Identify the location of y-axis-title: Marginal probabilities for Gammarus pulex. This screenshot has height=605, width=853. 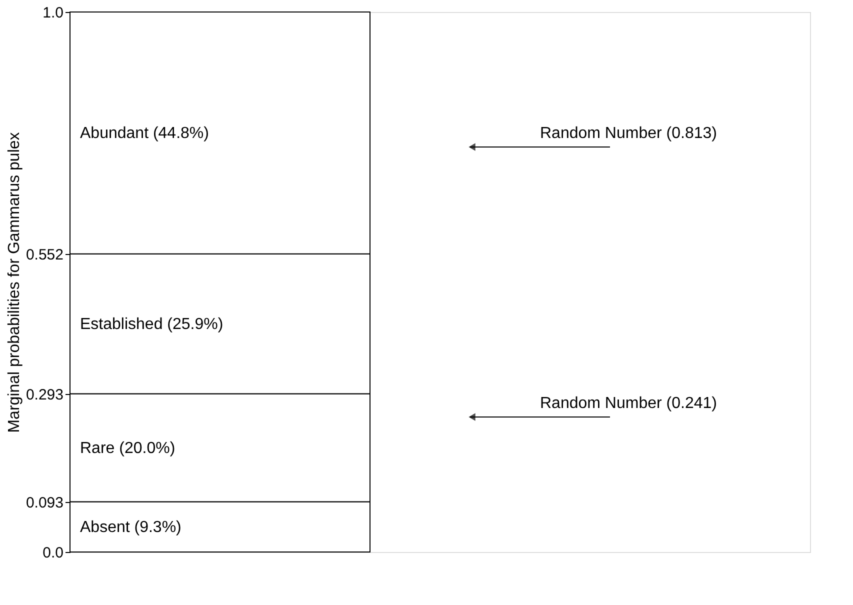
(14, 282).